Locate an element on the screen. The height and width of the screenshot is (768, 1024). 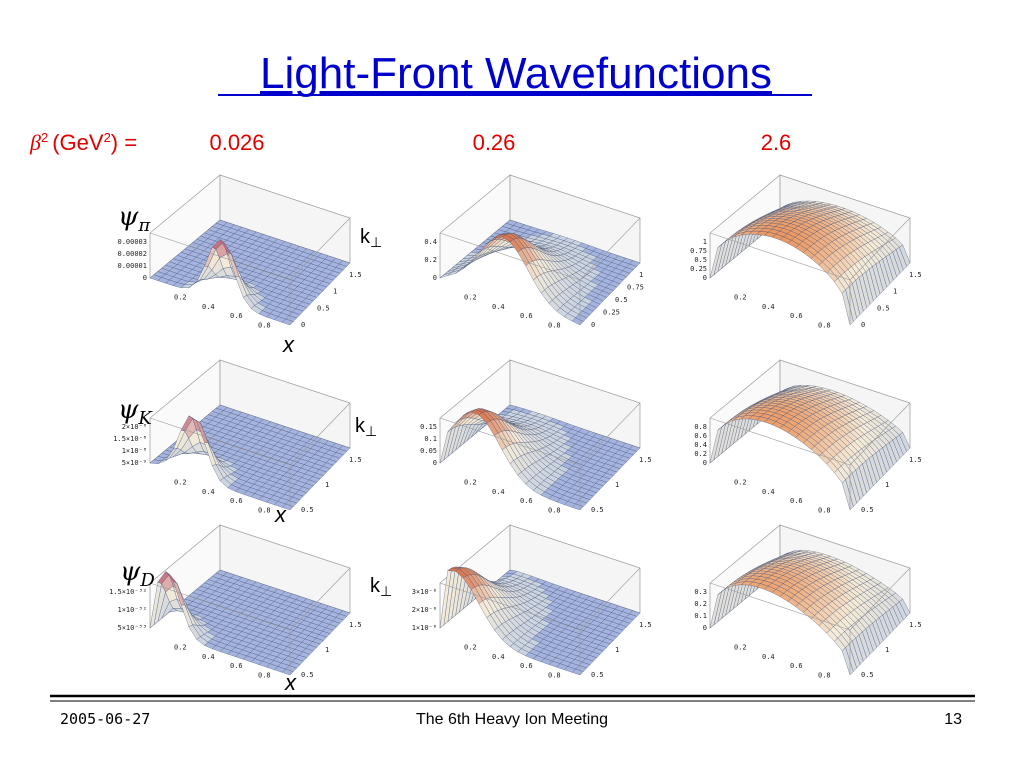
z-tick-label: 0.5 is located at coordinates (700, 260).